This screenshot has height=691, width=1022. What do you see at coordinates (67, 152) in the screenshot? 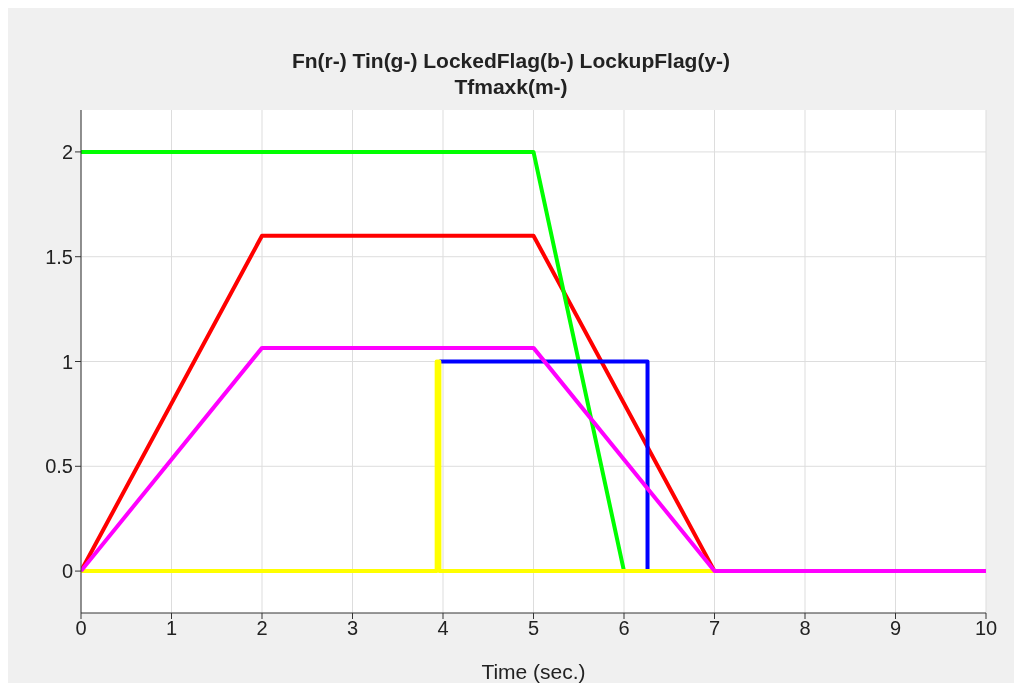
I see `y-tick-label: 2` at bounding box center [67, 152].